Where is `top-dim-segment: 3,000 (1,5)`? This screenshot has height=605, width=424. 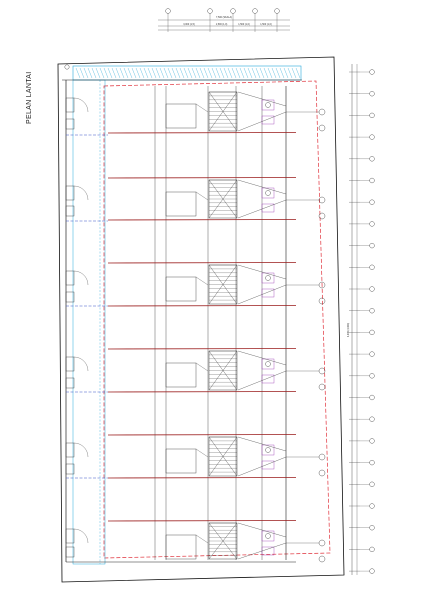
top-dim-segment: 3,000 (1,5) is located at coordinates (189, 24).